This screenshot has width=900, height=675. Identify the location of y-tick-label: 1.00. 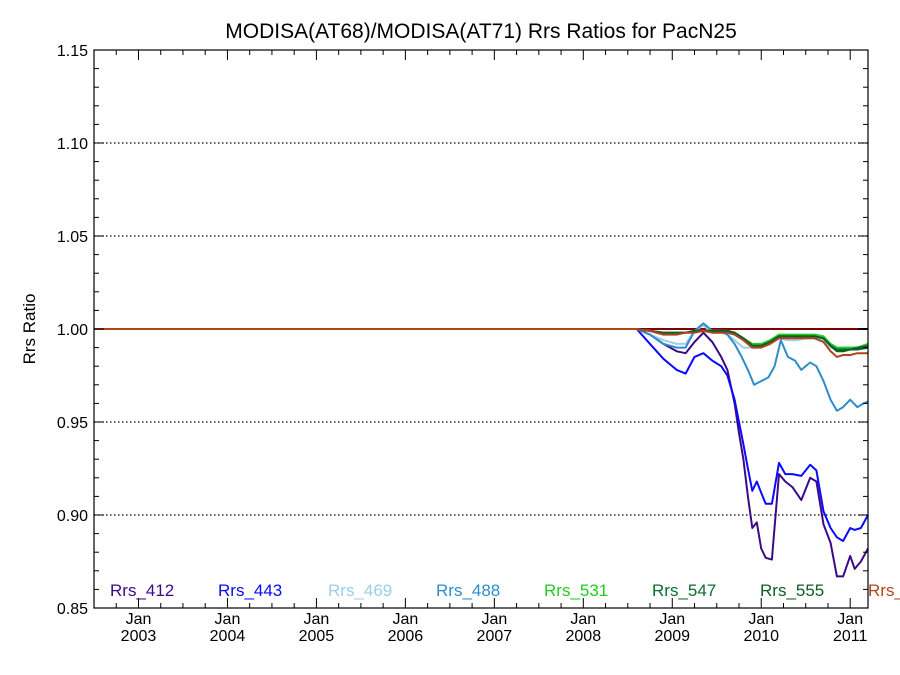
(72, 330).